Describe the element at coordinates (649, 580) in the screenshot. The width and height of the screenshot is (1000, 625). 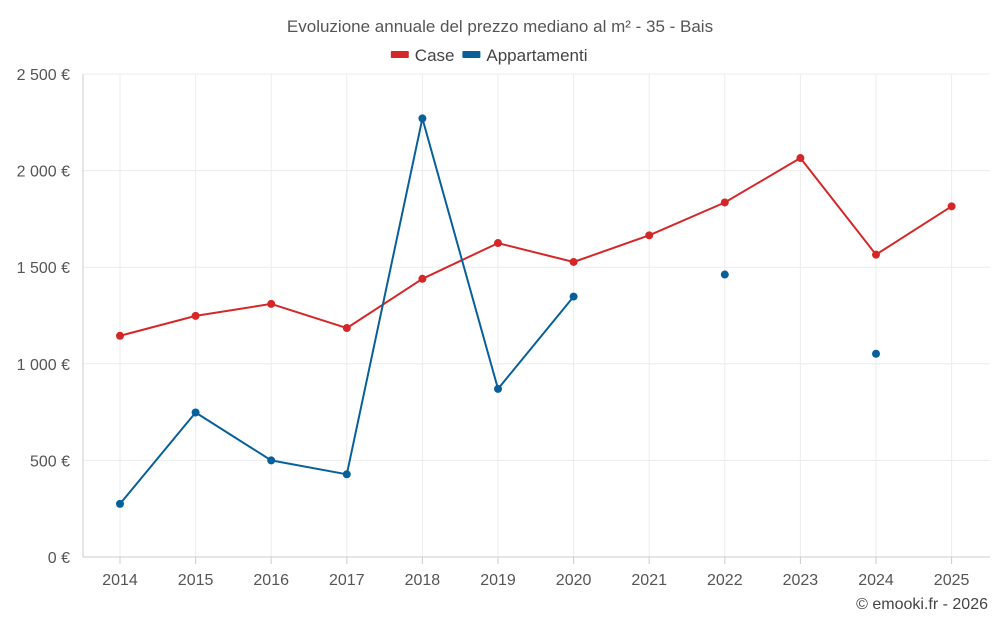
I see `x-tick-label: 2021` at that location.